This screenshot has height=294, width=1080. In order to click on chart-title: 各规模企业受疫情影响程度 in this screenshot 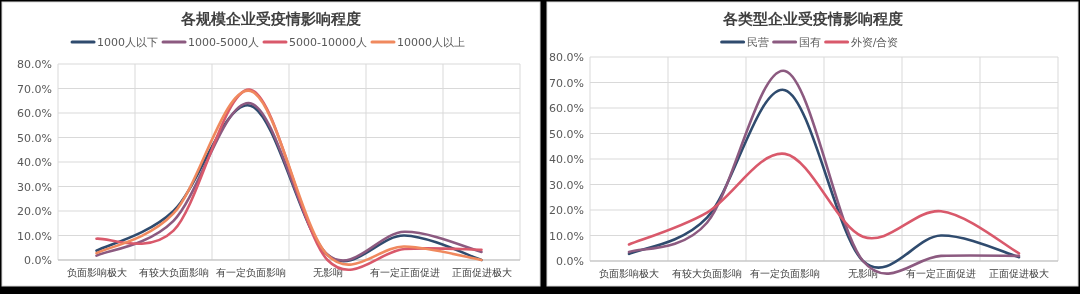, I will do `click(270, 19)`.